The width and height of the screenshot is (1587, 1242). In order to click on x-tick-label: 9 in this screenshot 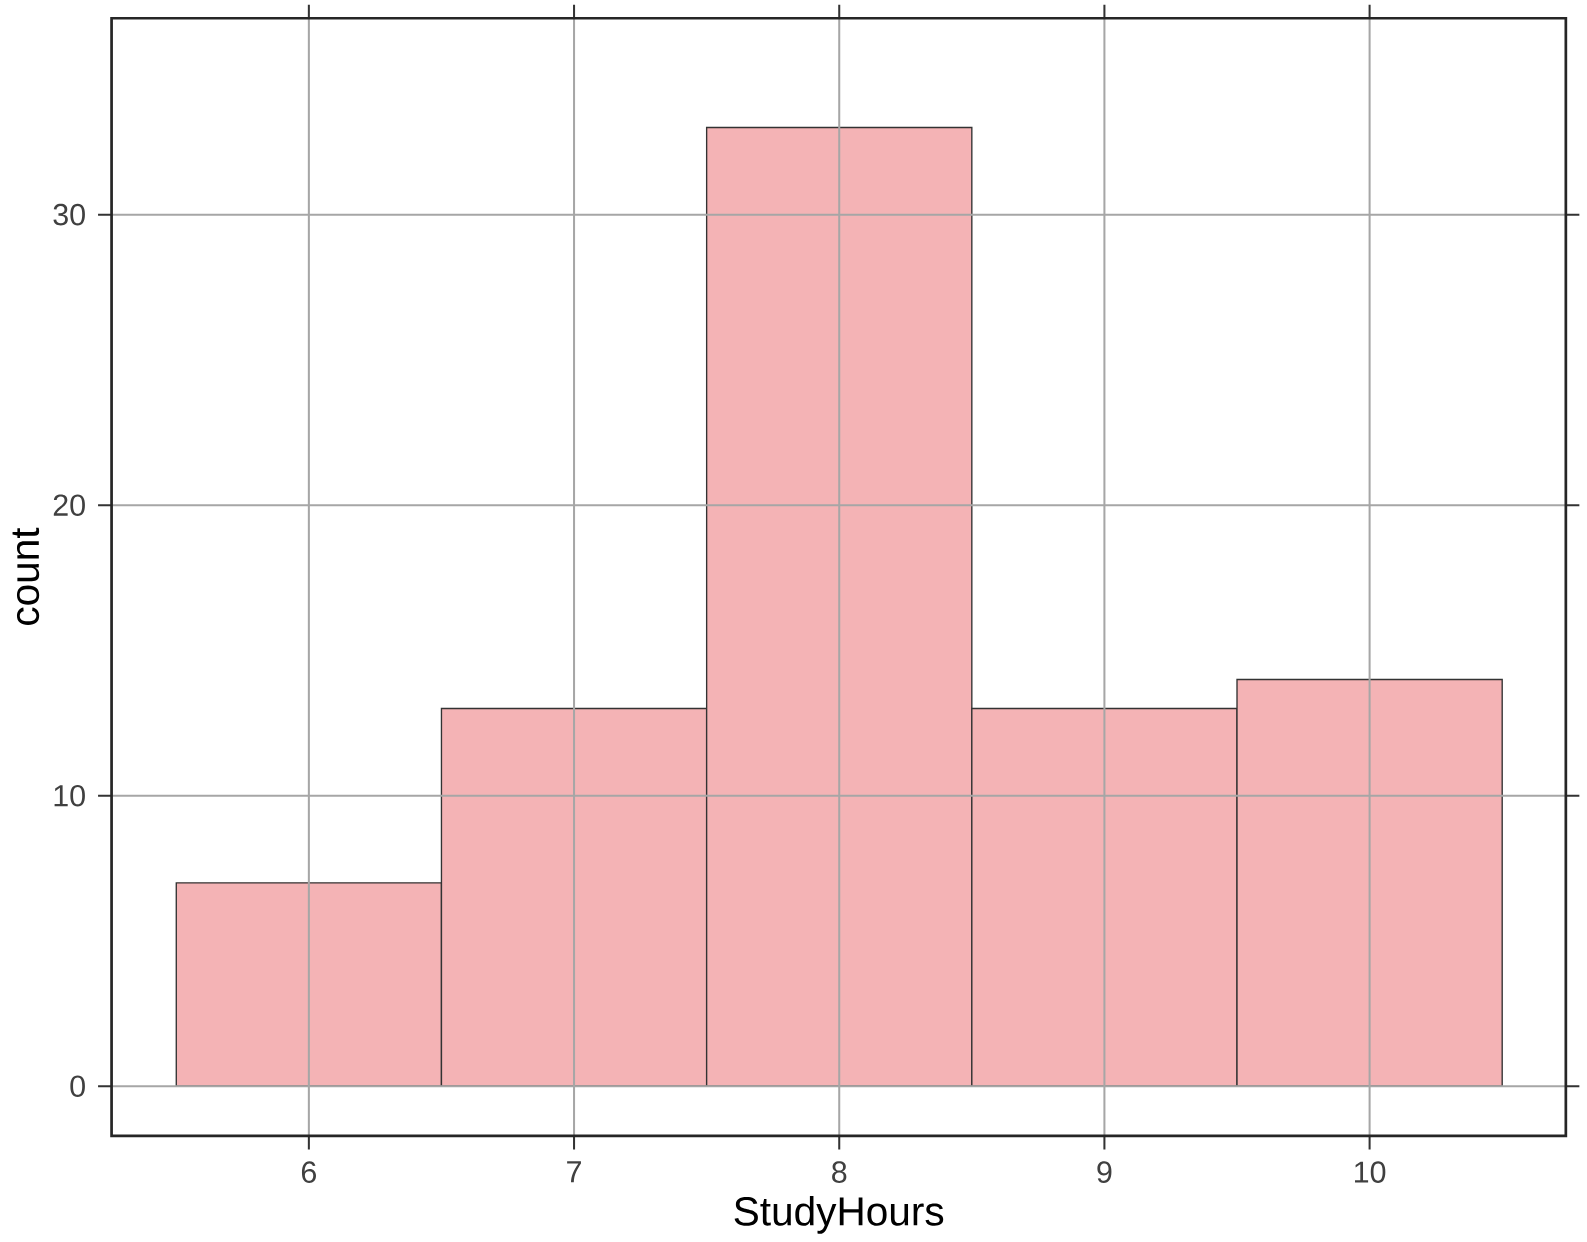, I will do `click(1104, 1172)`.